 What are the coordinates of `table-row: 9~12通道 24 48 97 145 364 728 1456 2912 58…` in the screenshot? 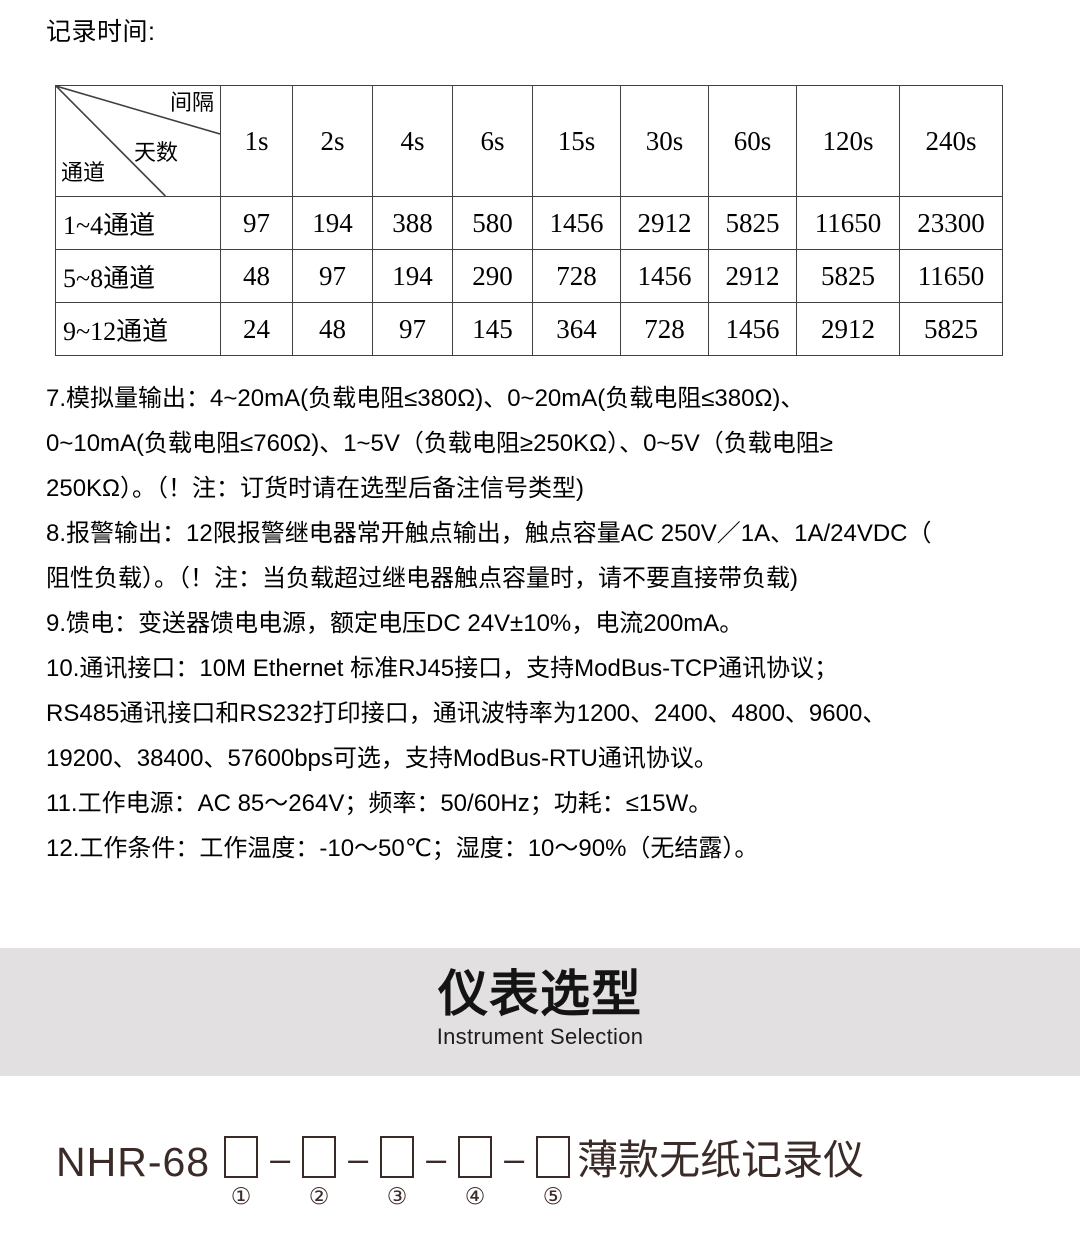 It's located at (529, 329).